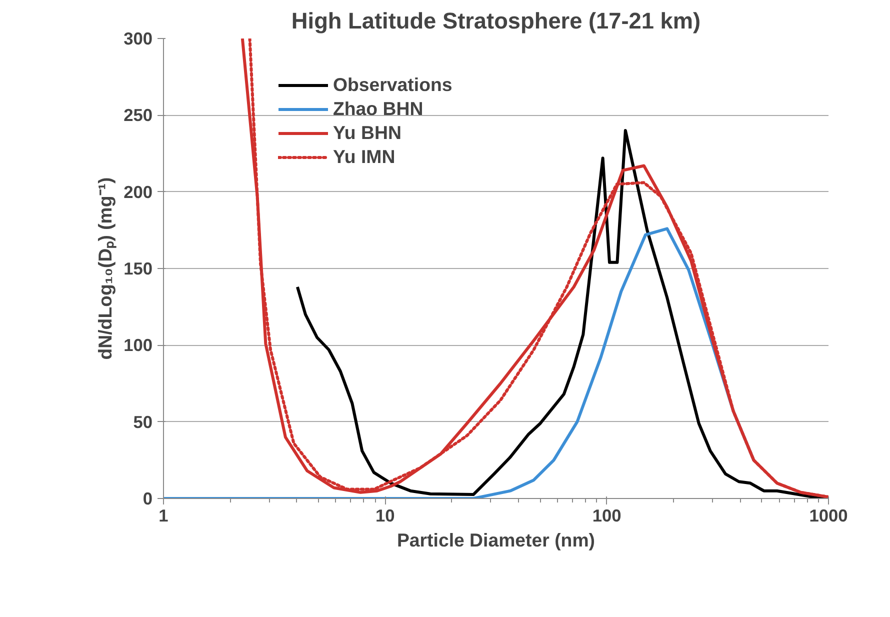 The height and width of the screenshot is (617, 890). What do you see at coordinates (367, 133) in the screenshot?
I see `legend-label: Yu BHN` at bounding box center [367, 133].